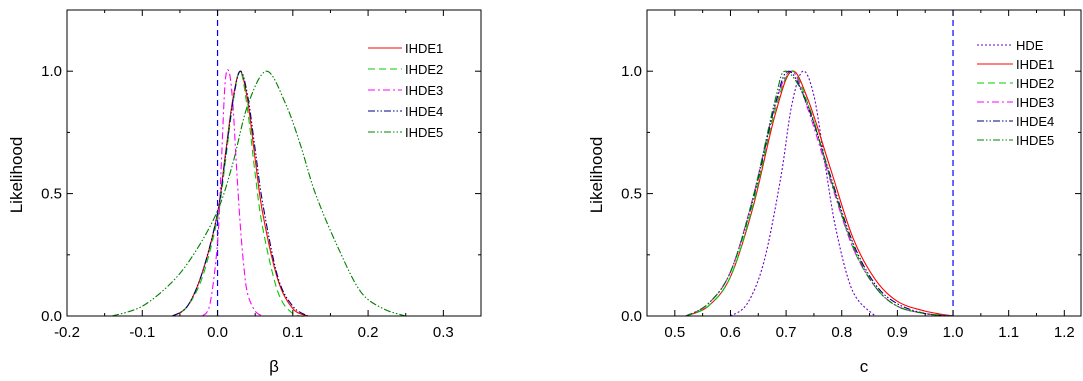  Describe the element at coordinates (897, 332) in the screenshot. I see `x-tick-label: 0.9` at that location.